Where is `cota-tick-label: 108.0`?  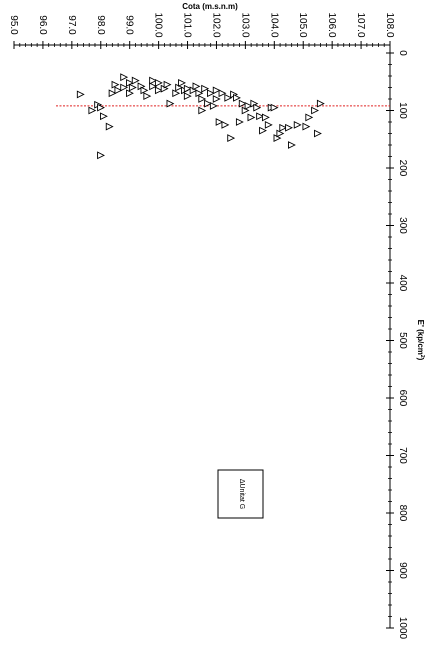
cota-tick-label: 108.0 is located at coordinates (389, 24).